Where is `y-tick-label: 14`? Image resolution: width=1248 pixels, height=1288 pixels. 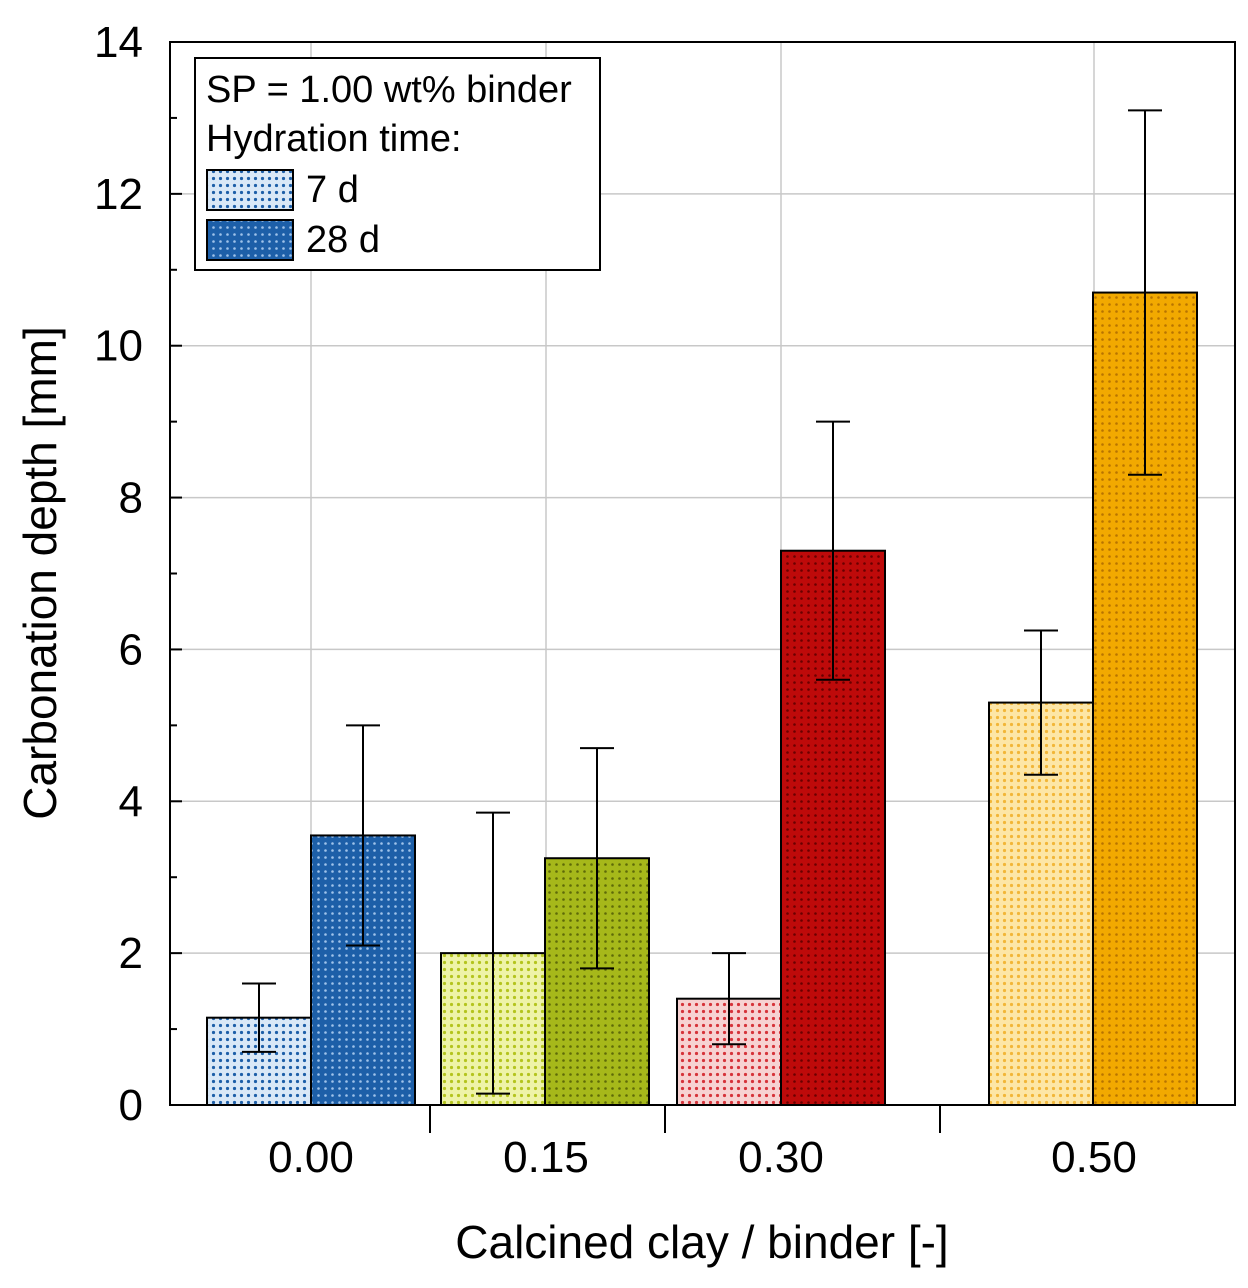 y-tick-label: 14 is located at coordinates (118, 42).